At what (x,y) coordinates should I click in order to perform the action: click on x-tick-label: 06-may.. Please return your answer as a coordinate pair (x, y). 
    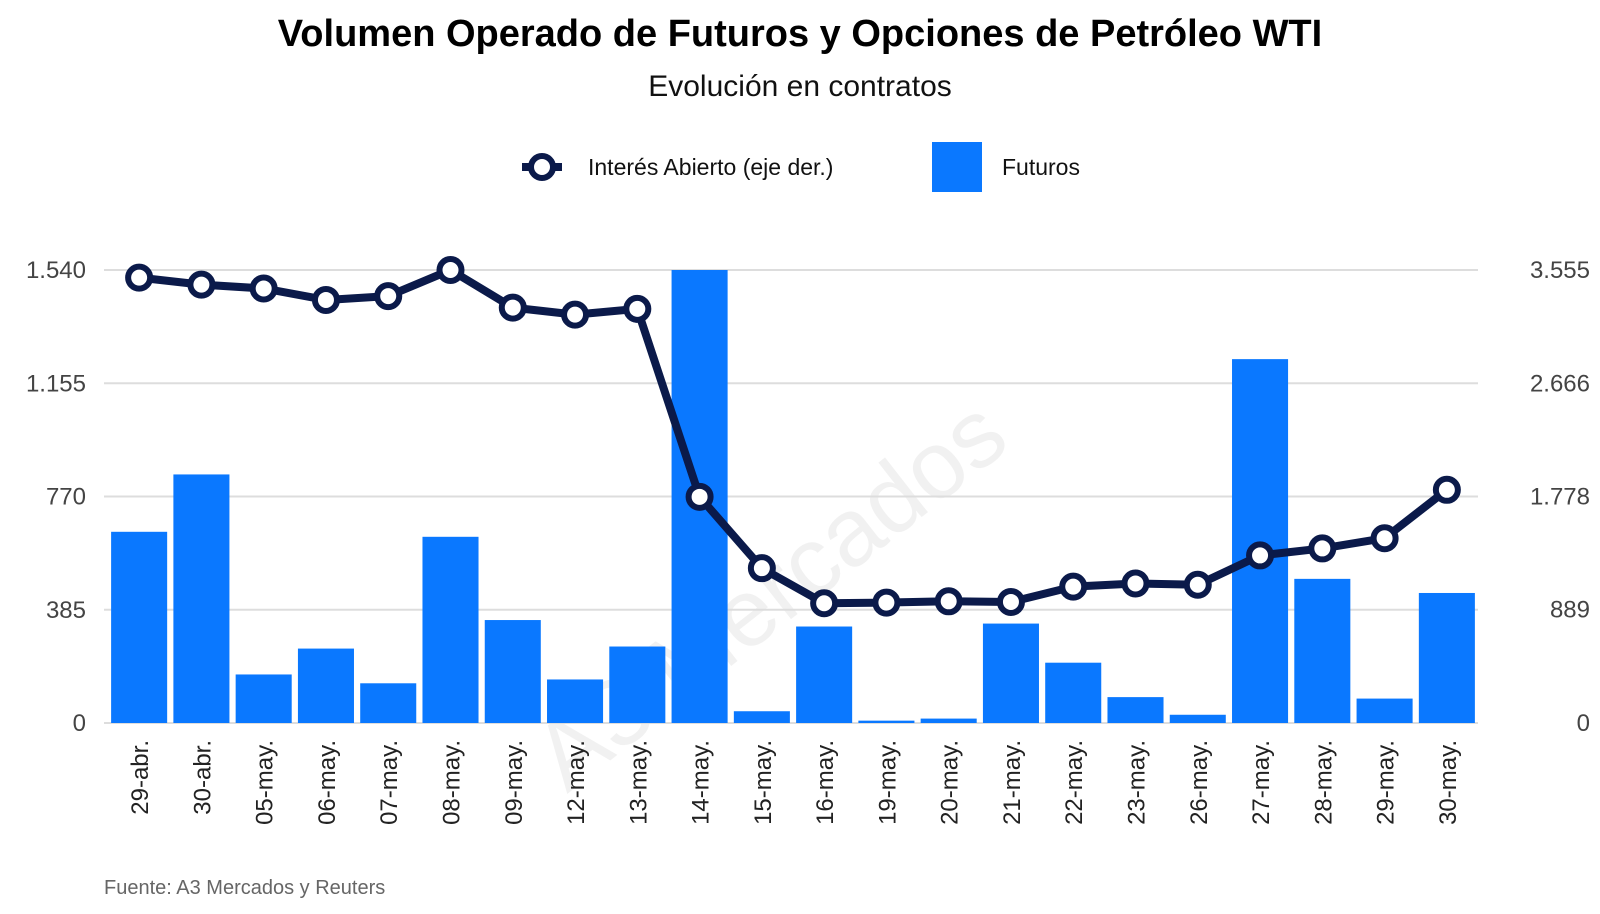
    Looking at the image, I should click on (327, 782).